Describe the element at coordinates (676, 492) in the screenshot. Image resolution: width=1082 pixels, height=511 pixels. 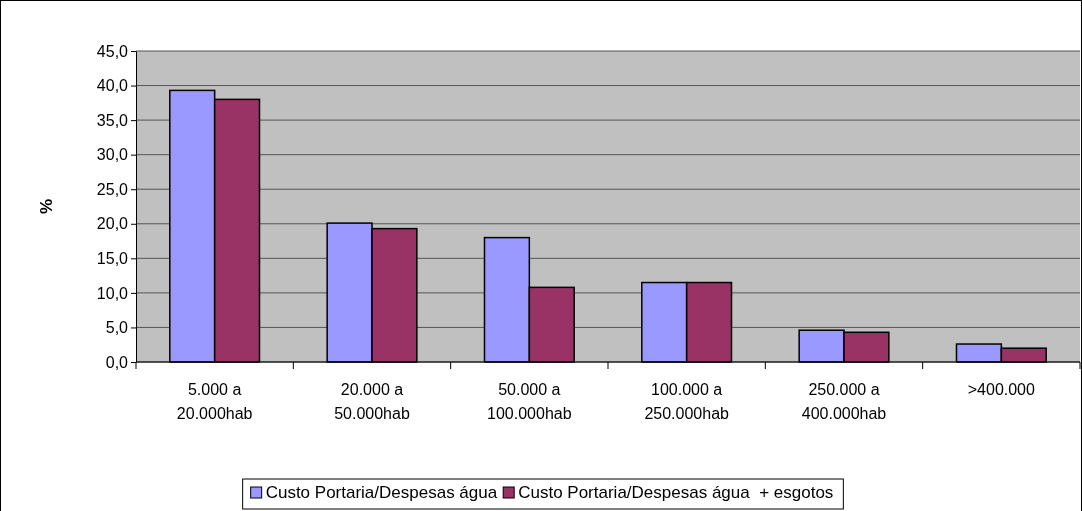
I see `legend-label: Custo Portaria/Despesas água + esgotos` at that location.